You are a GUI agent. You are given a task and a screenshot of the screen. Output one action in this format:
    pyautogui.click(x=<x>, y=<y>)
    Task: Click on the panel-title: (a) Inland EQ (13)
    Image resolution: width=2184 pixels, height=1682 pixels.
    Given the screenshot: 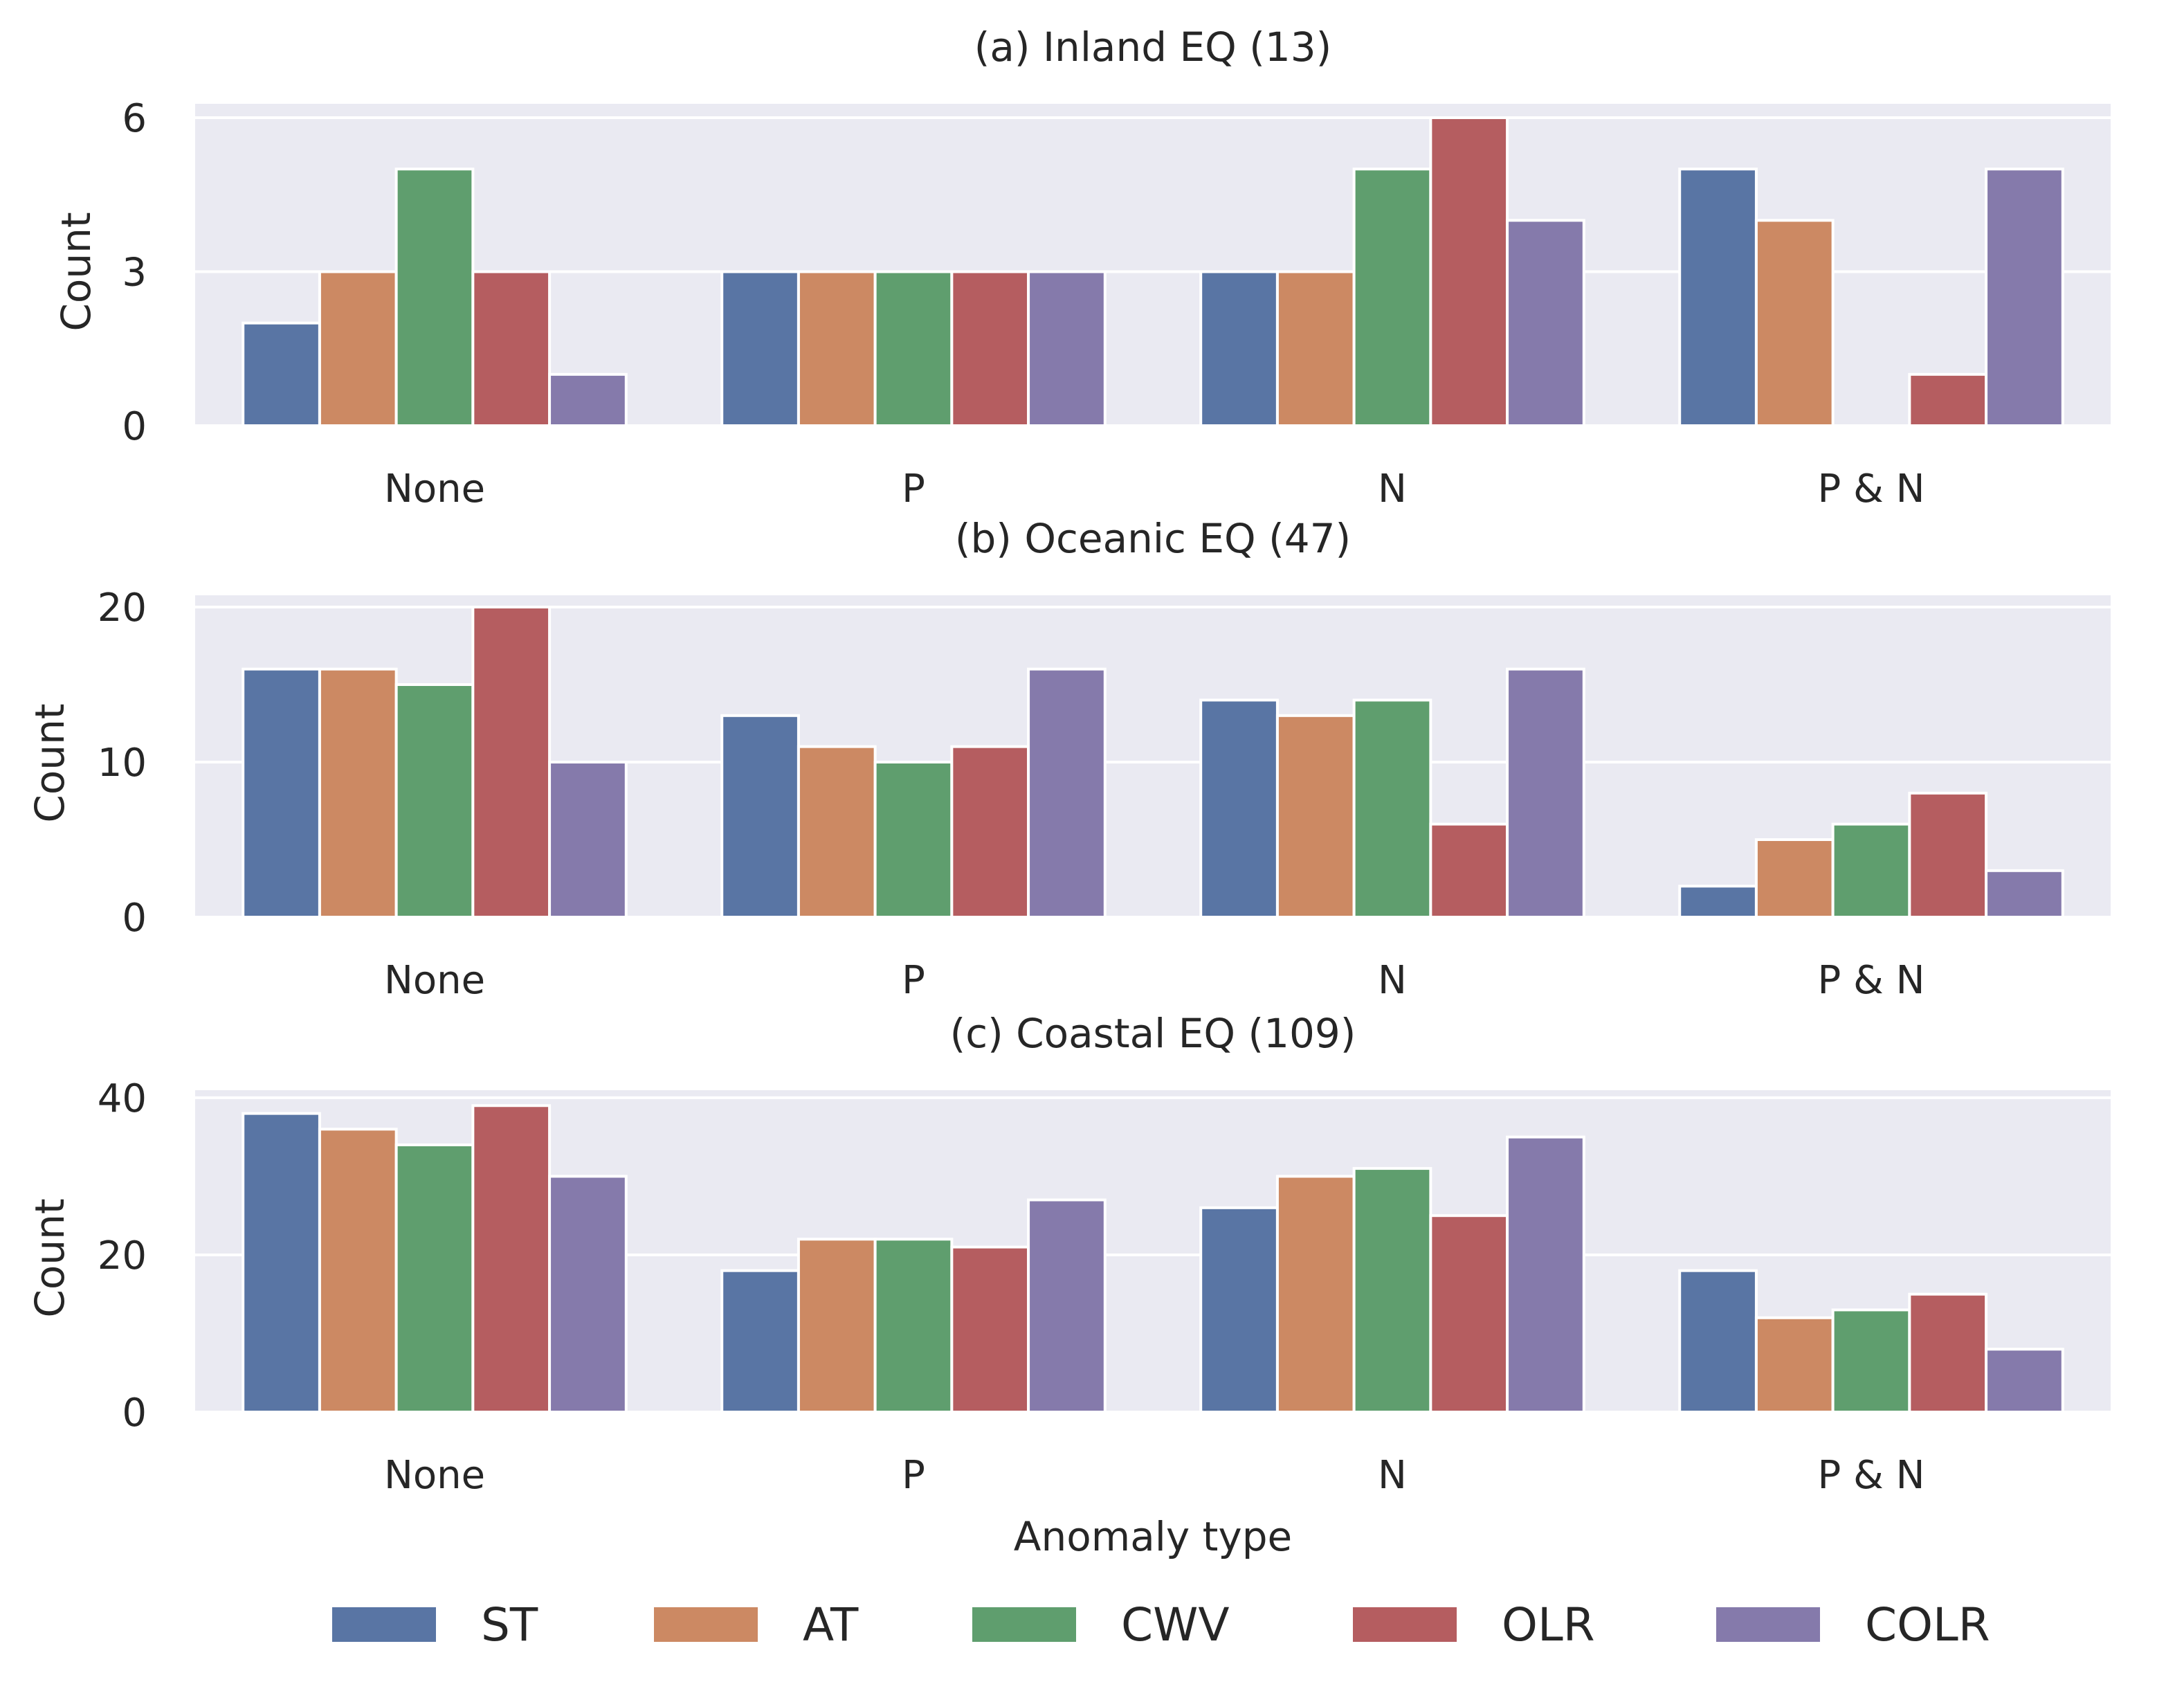 What is the action you would take?
    pyautogui.click(x=1153, y=47)
    